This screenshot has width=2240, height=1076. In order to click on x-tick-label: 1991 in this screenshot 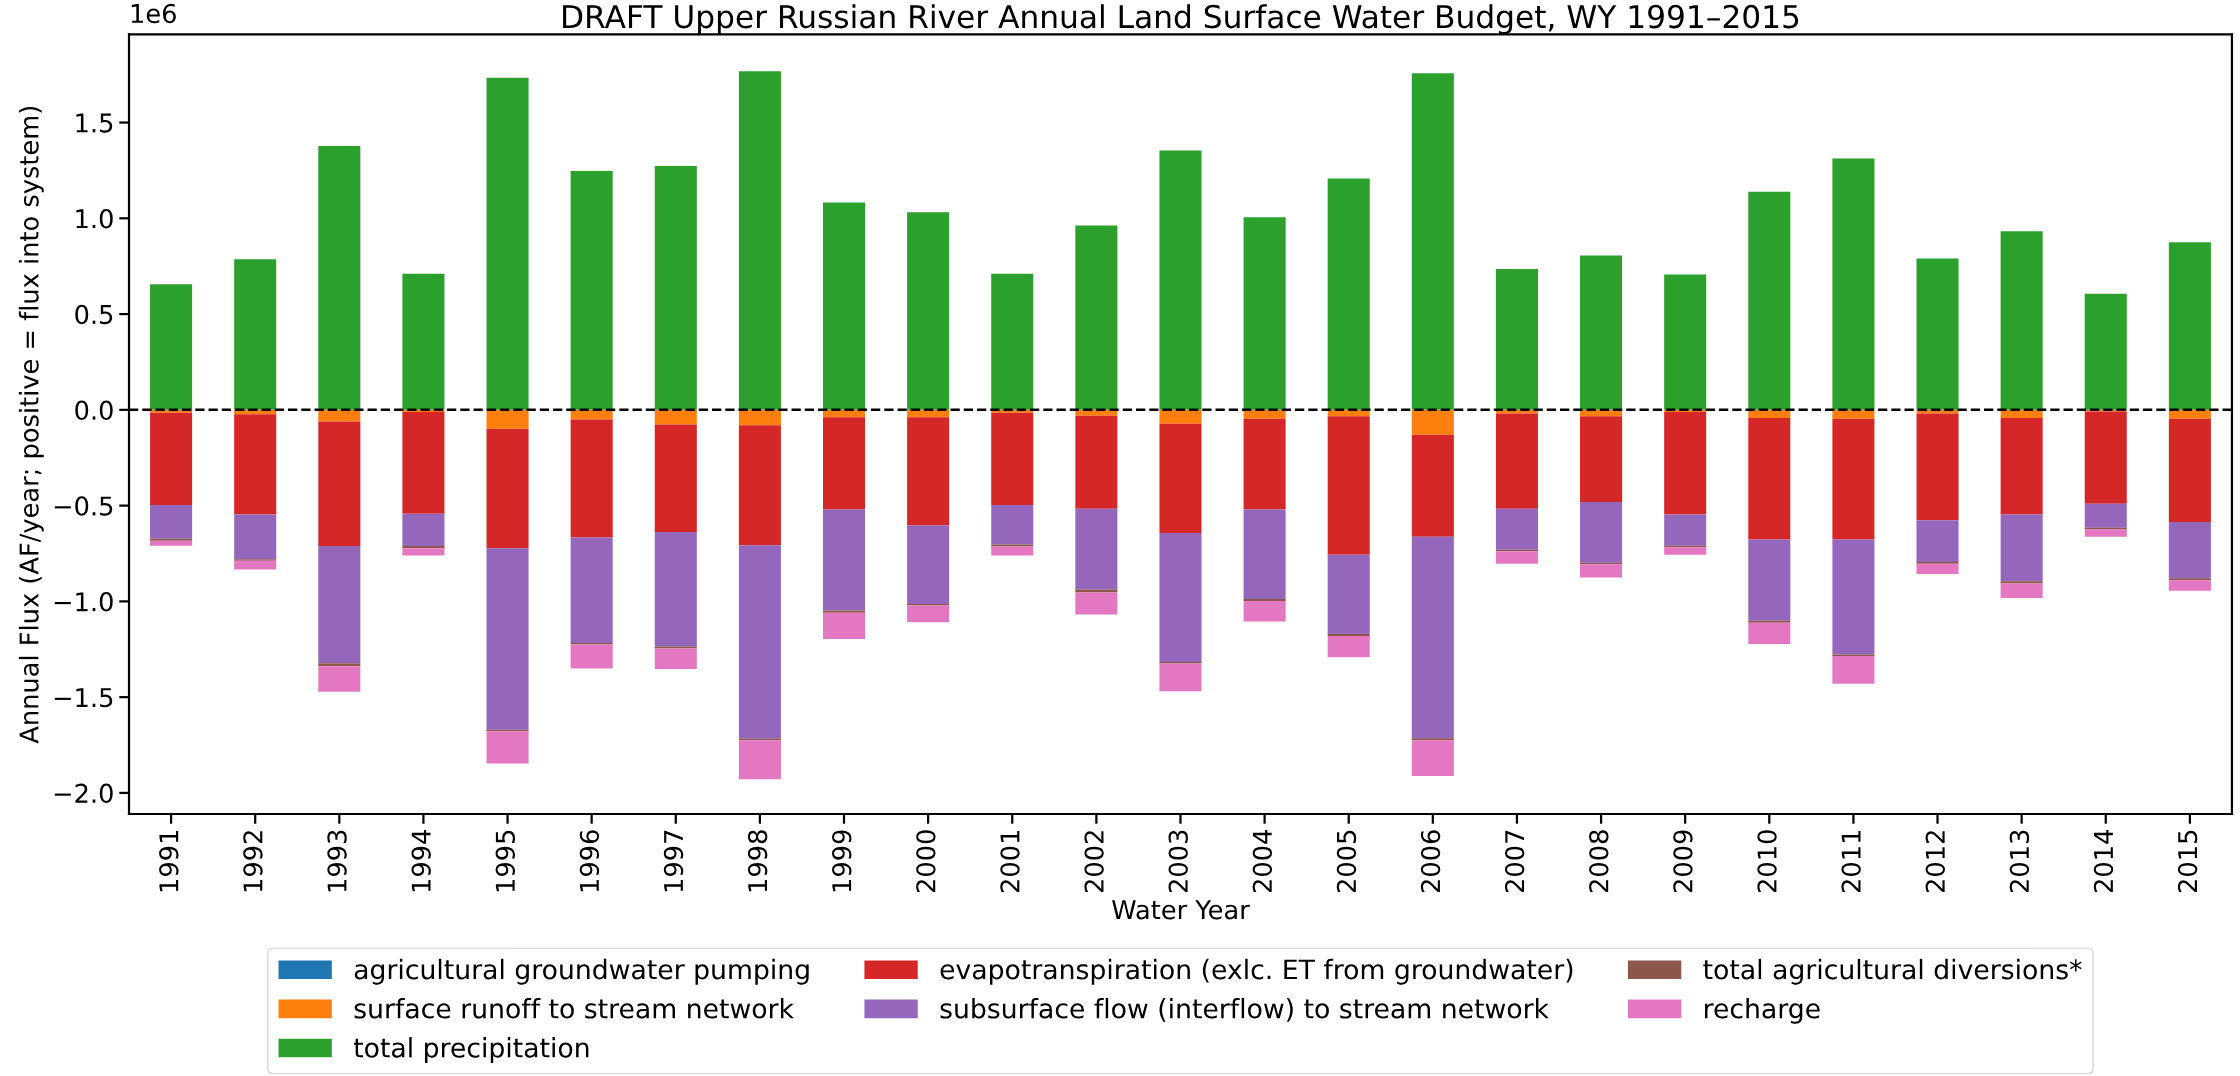, I will do `click(169, 861)`.